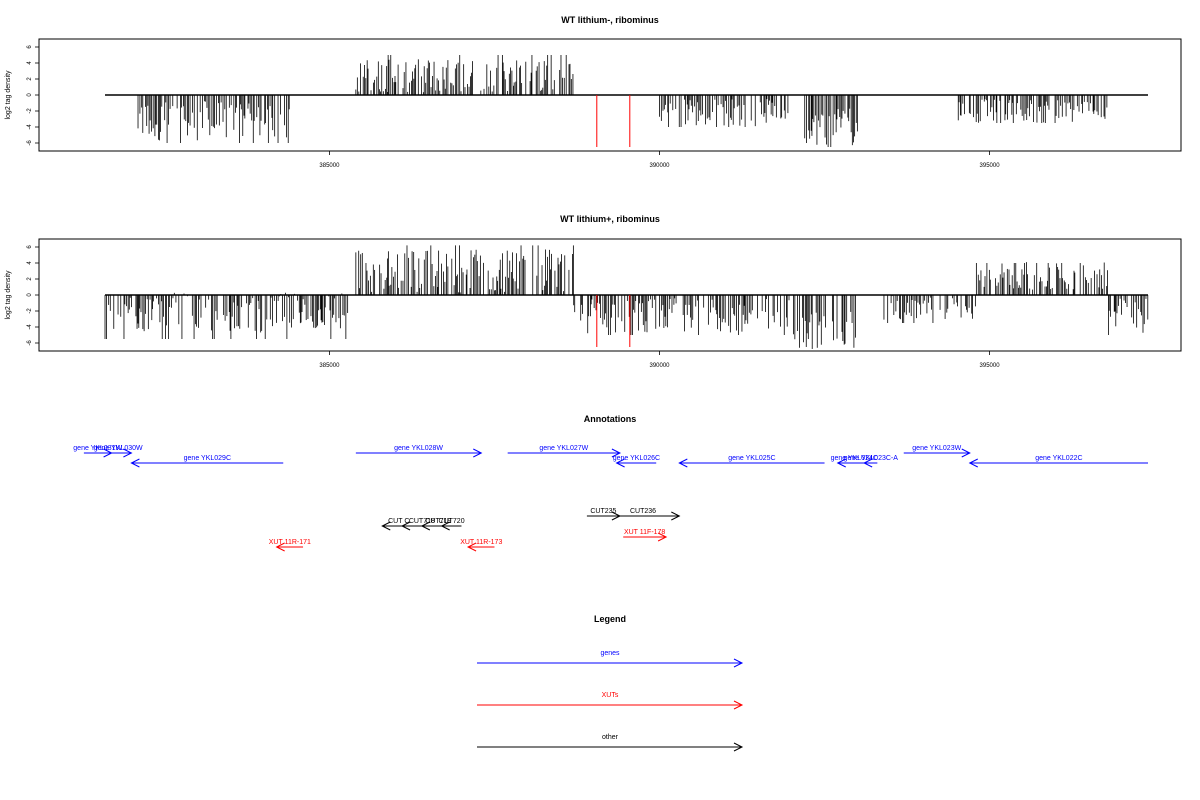 This screenshot has height=800, width=1200. What do you see at coordinates (30, 111) in the screenshot?
I see `panel-1-ytick-label: -2` at bounding box center [30, 111].